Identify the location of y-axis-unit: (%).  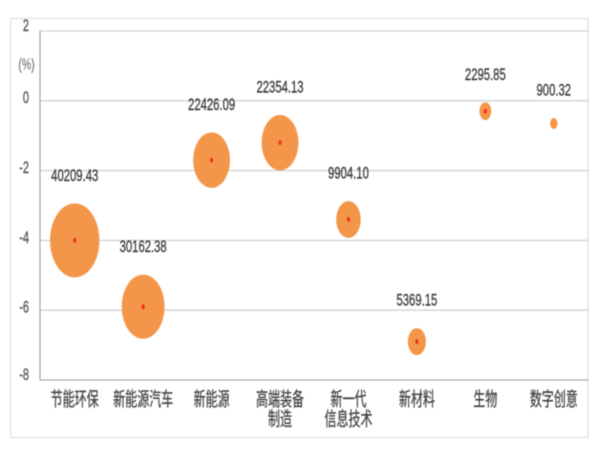
(26, 64).